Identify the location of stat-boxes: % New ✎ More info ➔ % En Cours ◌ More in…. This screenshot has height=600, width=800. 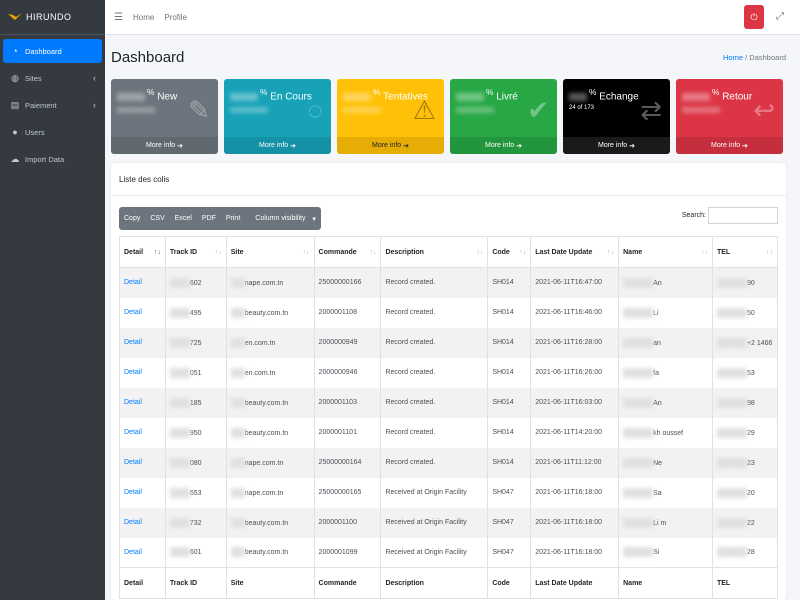
(448, 116).